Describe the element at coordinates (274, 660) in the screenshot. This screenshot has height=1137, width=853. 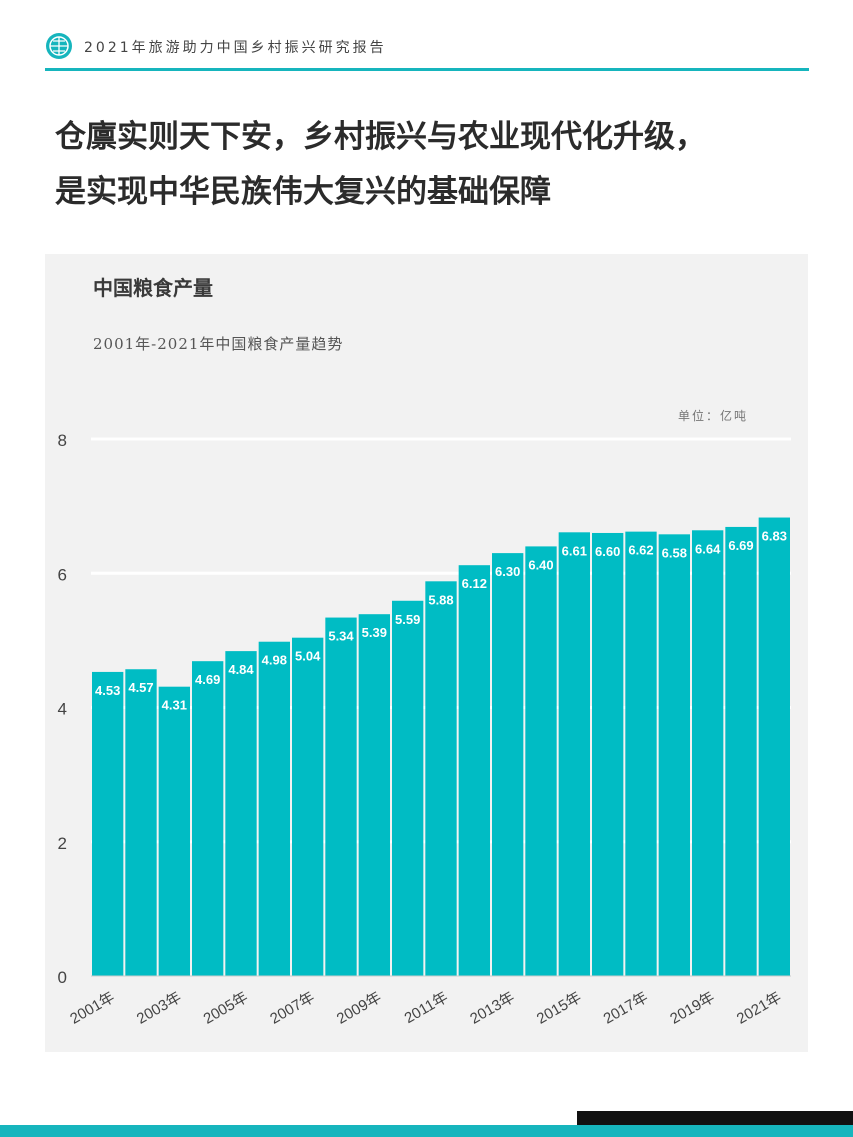
I see `bar-data-label: 4.98` at that location.